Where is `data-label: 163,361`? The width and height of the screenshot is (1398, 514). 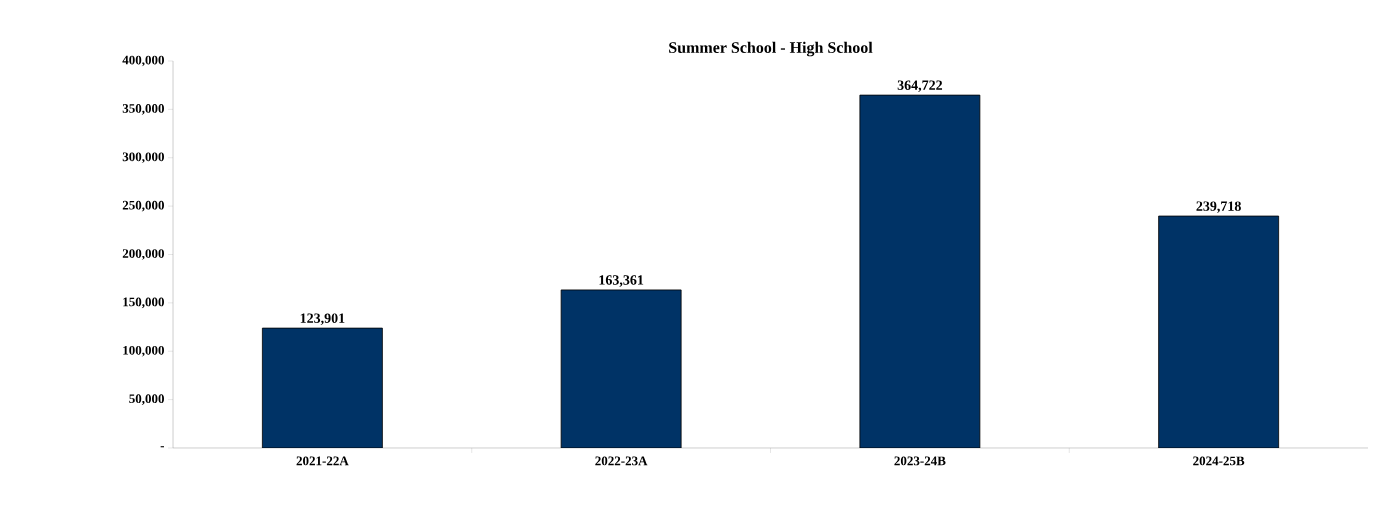
data-label: 163,361 is located at coordinates (621, 281).